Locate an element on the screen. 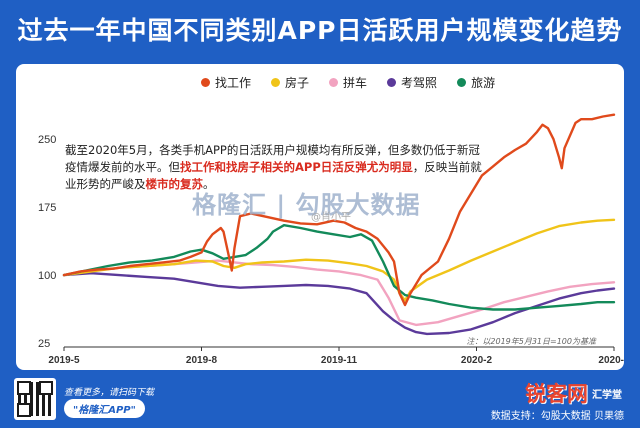 The image size is (640, 428). x-tick-label: 2019-11 is located at coordinates (339, 360).